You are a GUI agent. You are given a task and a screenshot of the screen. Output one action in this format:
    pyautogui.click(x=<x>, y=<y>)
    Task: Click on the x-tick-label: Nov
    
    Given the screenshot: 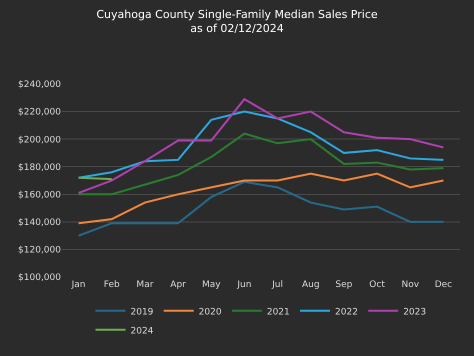 What is the action you would take?
    pyautogui.click(x=410, y=285)
    